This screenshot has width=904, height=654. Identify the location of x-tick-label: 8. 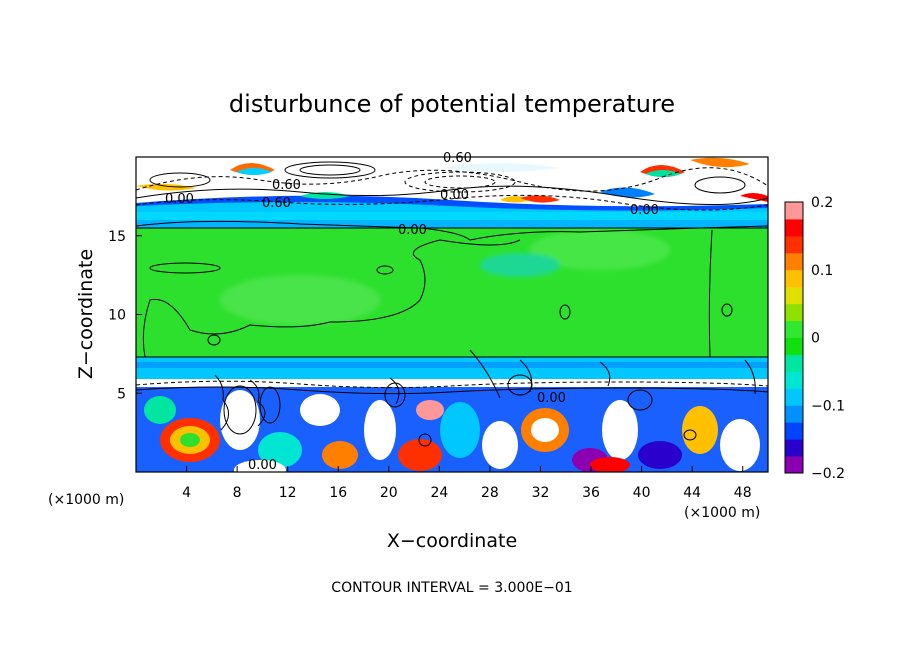
(237, 493).